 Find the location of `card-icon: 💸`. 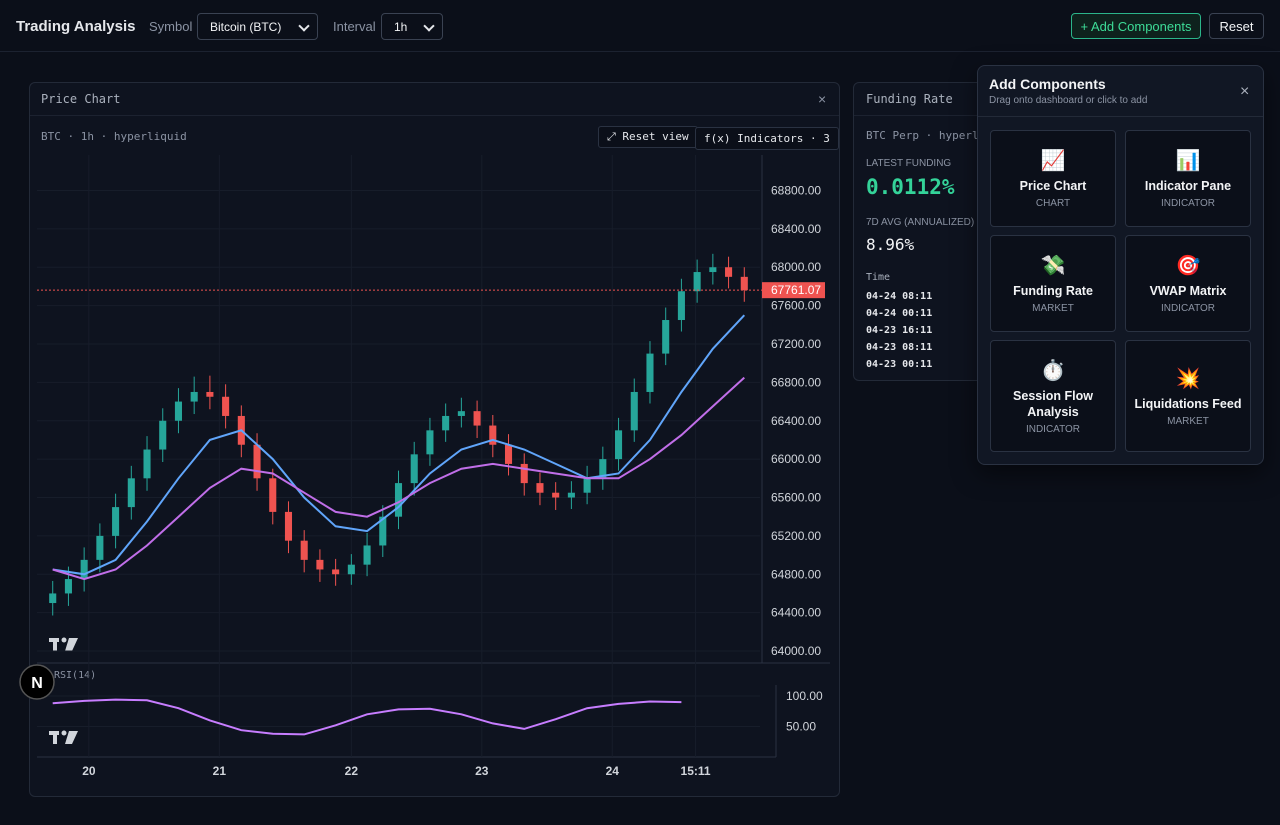

card-icon: 💸 is located at coordinates (1053, 265).